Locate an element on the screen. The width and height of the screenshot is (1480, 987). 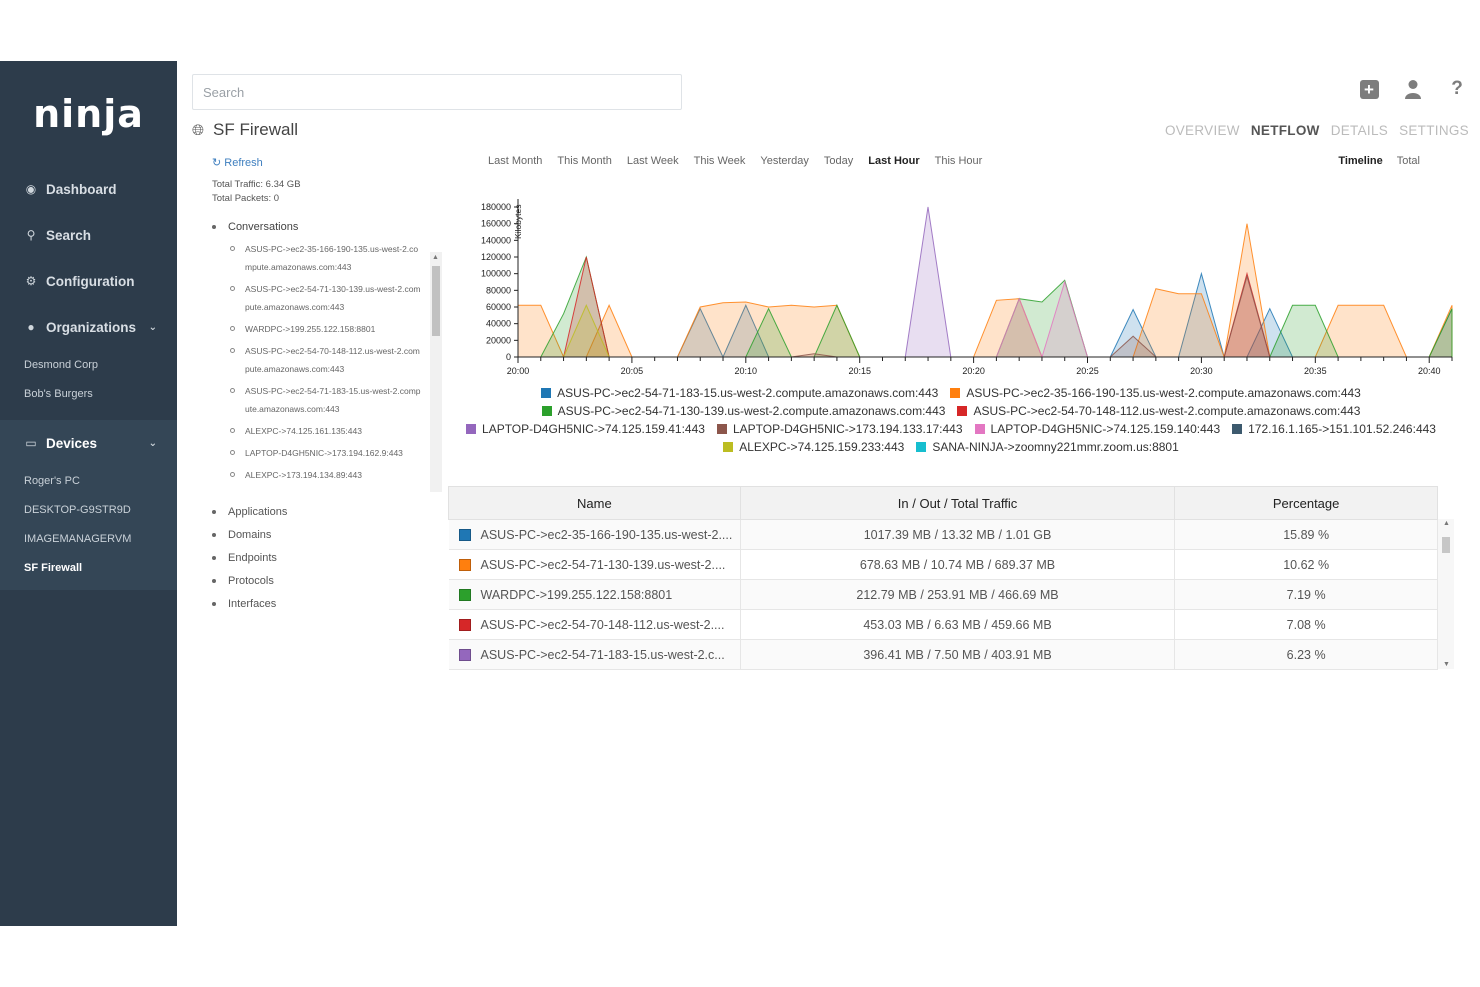
range-yesterday: Yesterday is located at coordinates (784, 161).